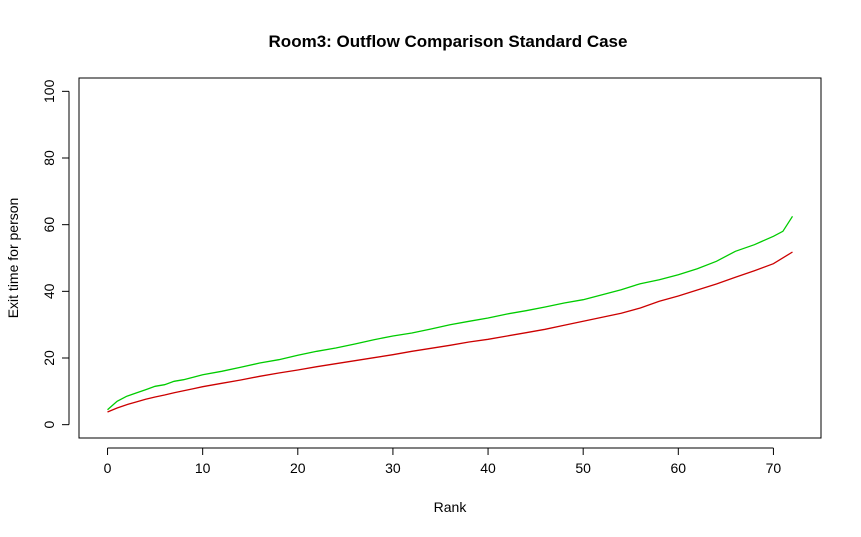 The image size is (861, 537). Describe the element at coordinates (488, 468) in the screenshot. I see `x-tick-label: 40` at that location.